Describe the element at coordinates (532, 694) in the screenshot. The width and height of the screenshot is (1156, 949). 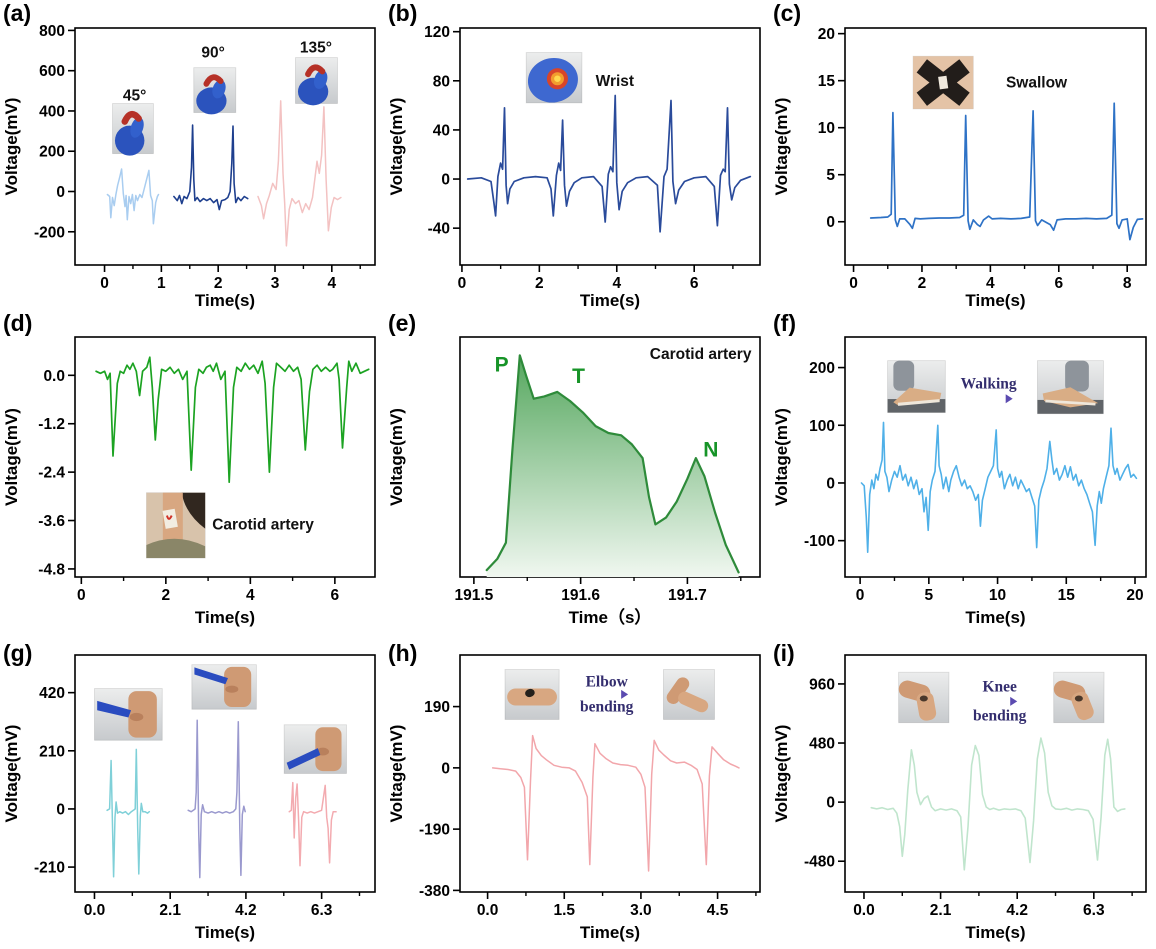
I see `inset-photo-arm-straight` at that location.